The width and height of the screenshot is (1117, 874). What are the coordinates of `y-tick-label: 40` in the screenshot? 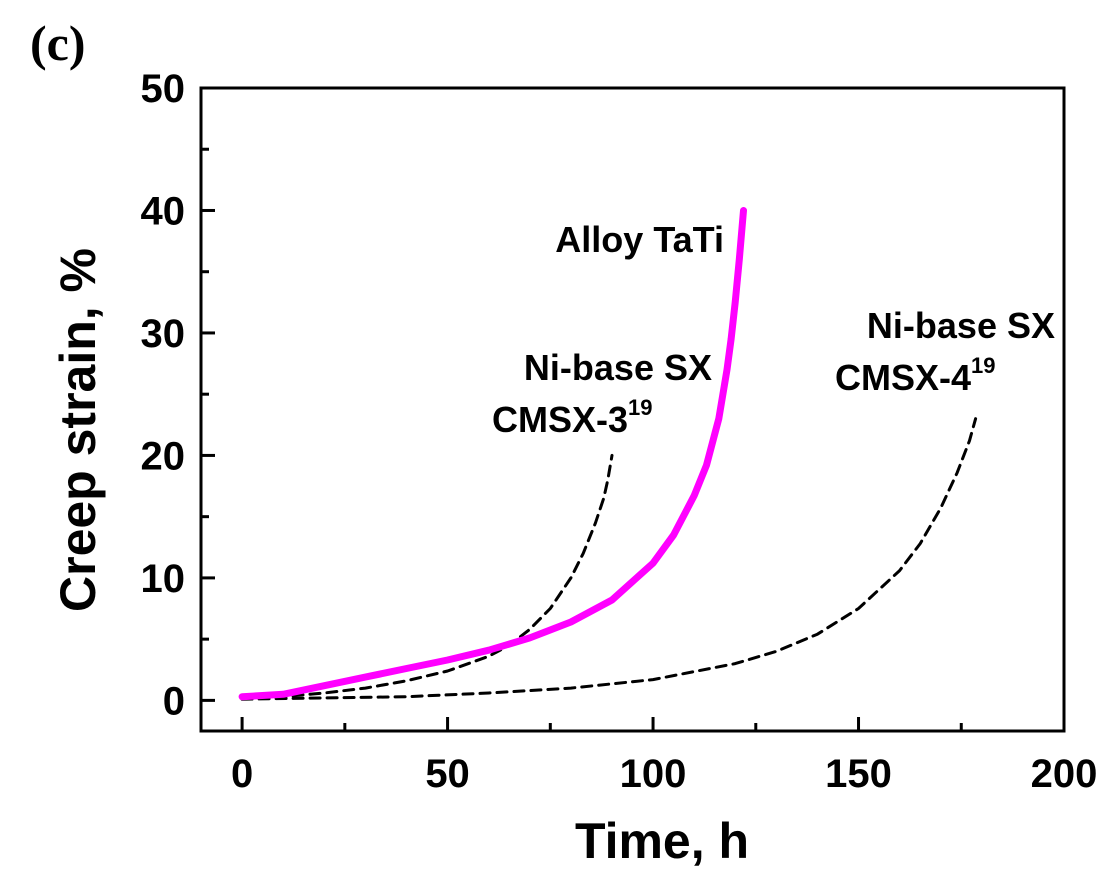 It's located at (163, 211).